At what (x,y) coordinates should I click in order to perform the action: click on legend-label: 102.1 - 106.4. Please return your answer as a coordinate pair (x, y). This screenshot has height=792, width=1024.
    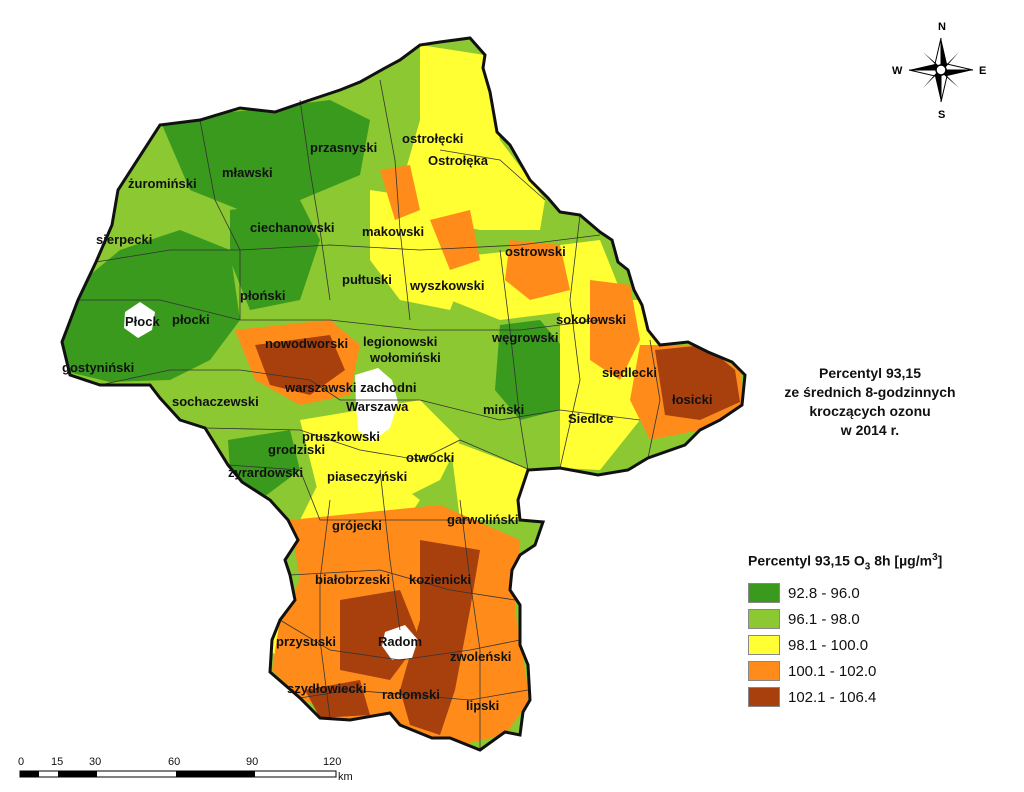
    Looking at the image, I should click on (832, 697).